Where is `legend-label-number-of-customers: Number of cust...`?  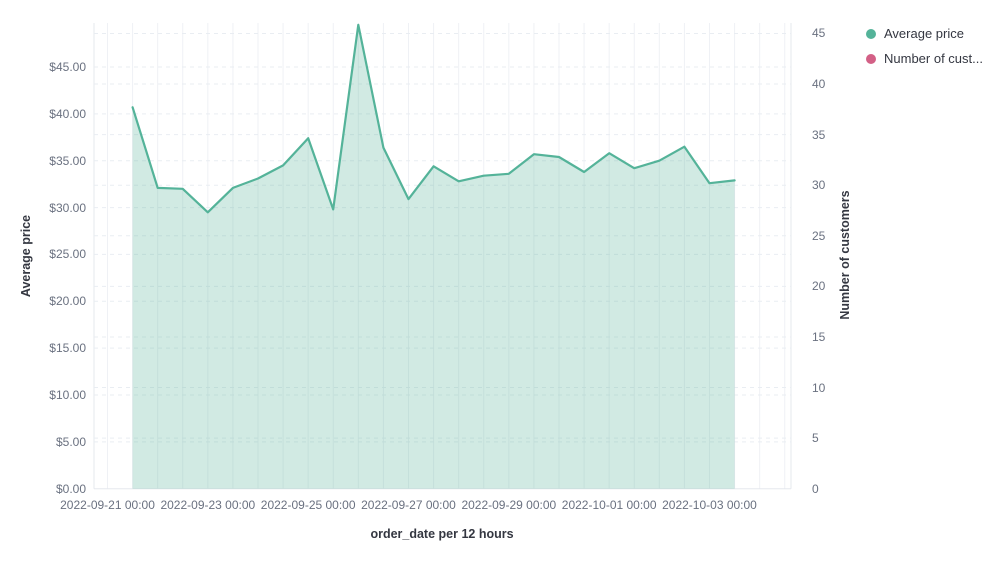 legend-label-number-of-customers: Number of cust... is located at coordinates (933, 58).